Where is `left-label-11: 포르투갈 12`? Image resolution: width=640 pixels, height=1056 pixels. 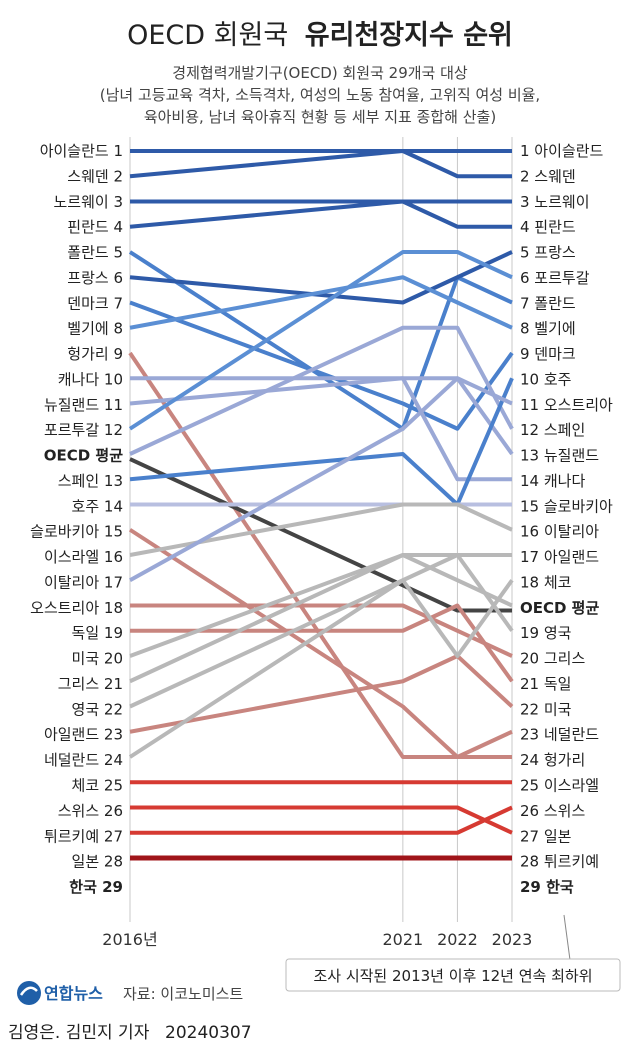
left-label-11: 포르투갈 12 is located at coordinates (83, 430).